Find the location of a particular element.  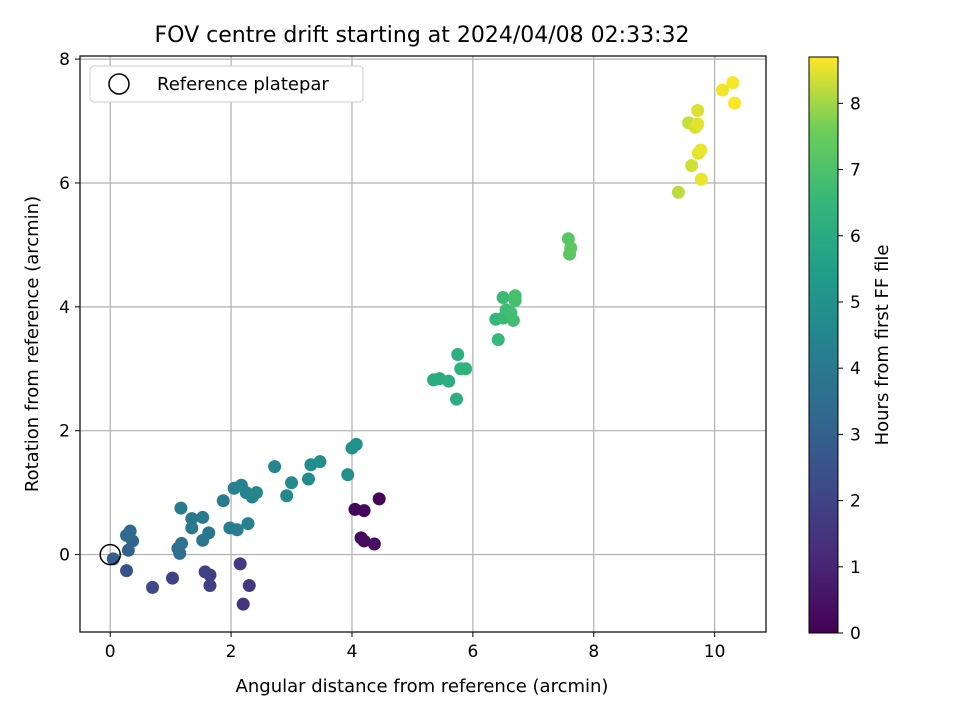

colorbar-tick-label: 3 is located at coordinates (855, 435).